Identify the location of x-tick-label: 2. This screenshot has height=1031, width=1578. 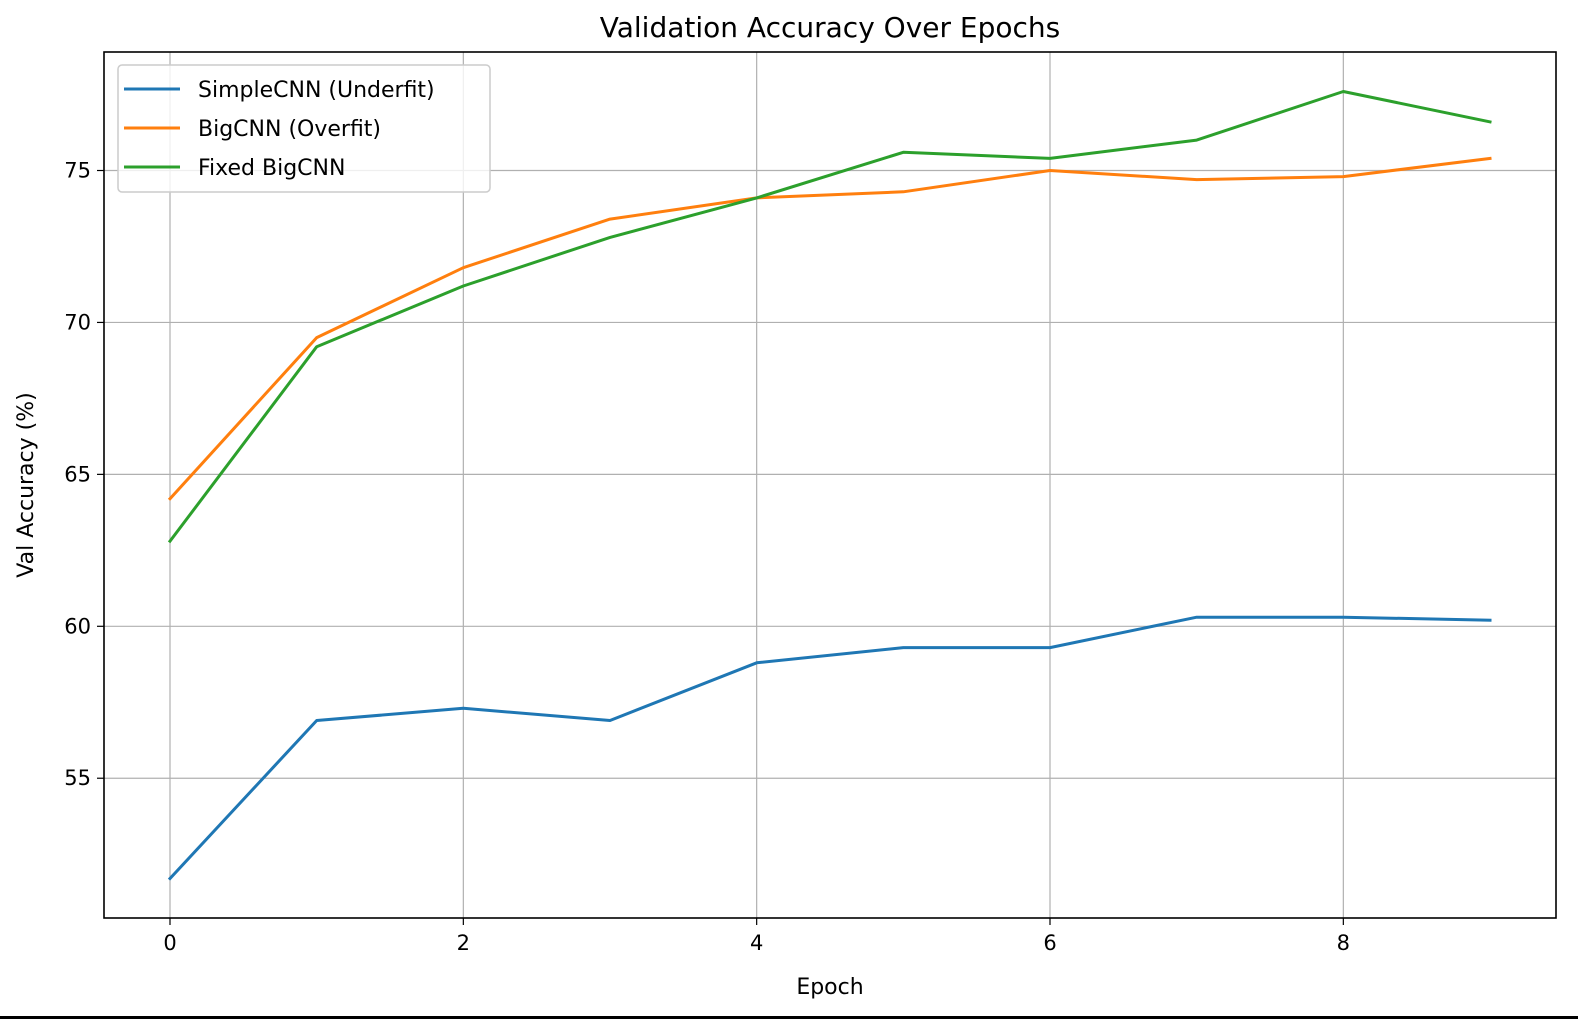
(463, 943).